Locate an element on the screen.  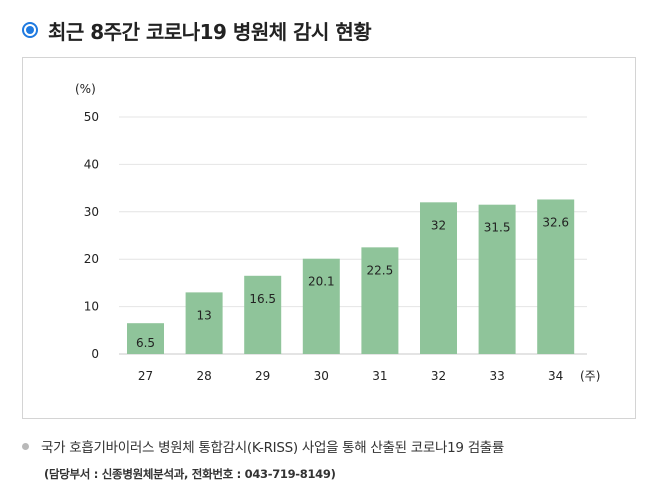
chart-heading: 최근 8주간 코로나19 병원체 감시 현황 is located at coordinates (197, 30).